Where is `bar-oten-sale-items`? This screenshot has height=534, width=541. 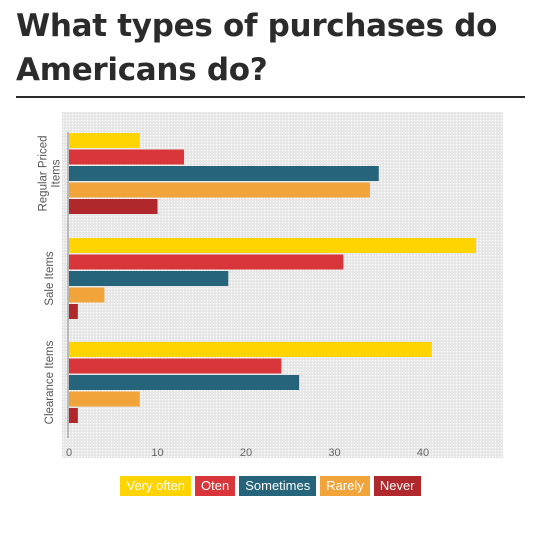
bar-oten-sale-items is located at coordinates (206, 262).